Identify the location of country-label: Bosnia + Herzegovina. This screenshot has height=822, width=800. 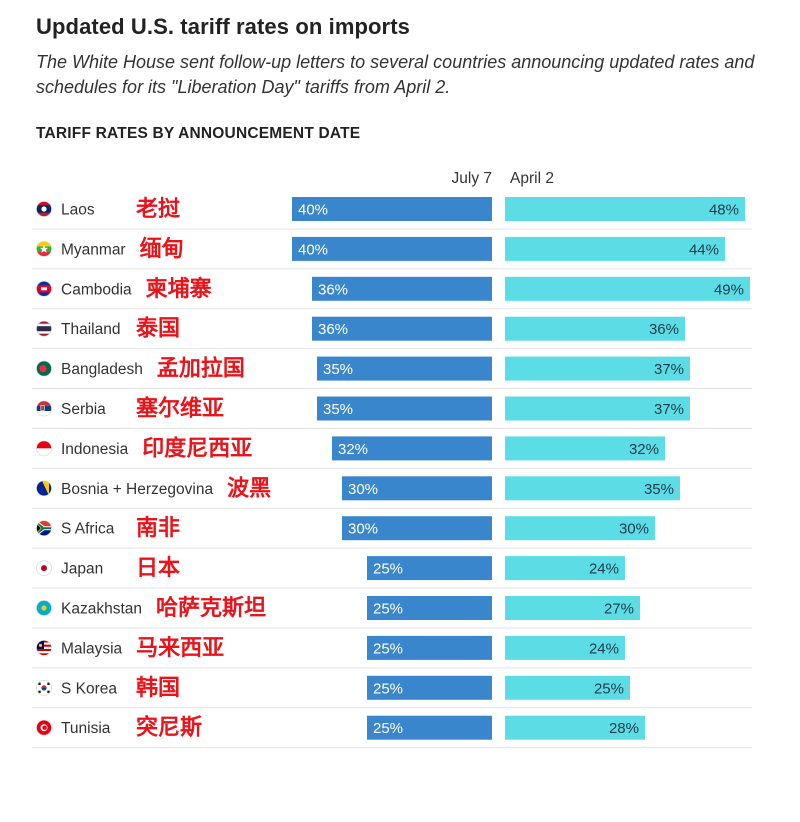
(137, 489).